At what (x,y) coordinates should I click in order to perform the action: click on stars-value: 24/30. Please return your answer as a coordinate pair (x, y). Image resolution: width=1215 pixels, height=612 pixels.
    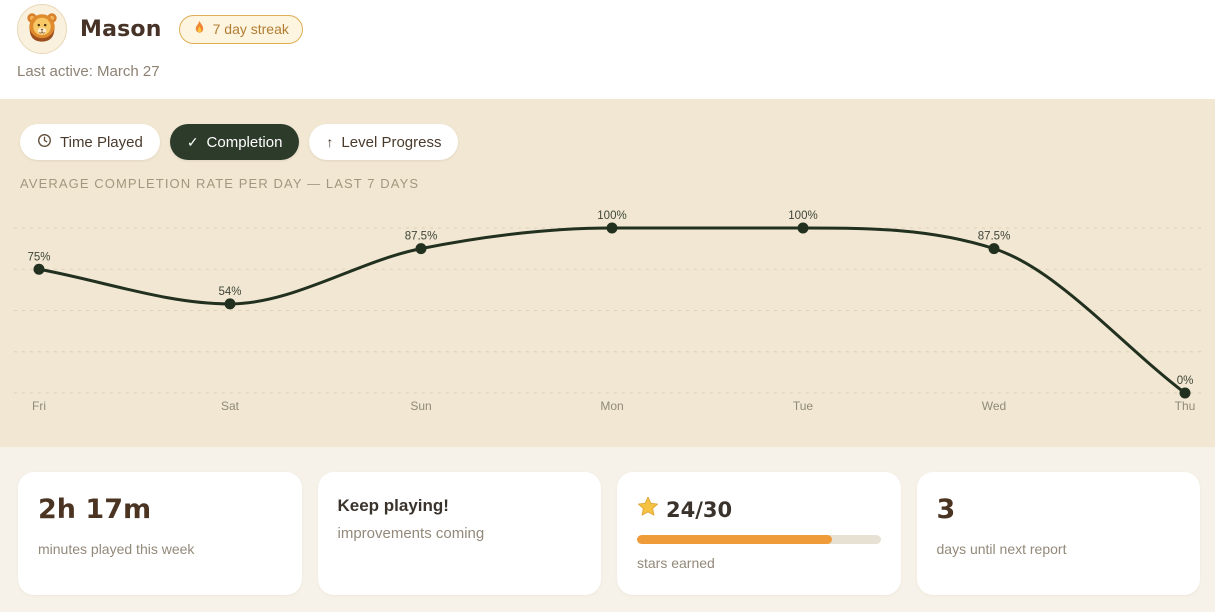
    Looking at the image, I should click on (699, 509).